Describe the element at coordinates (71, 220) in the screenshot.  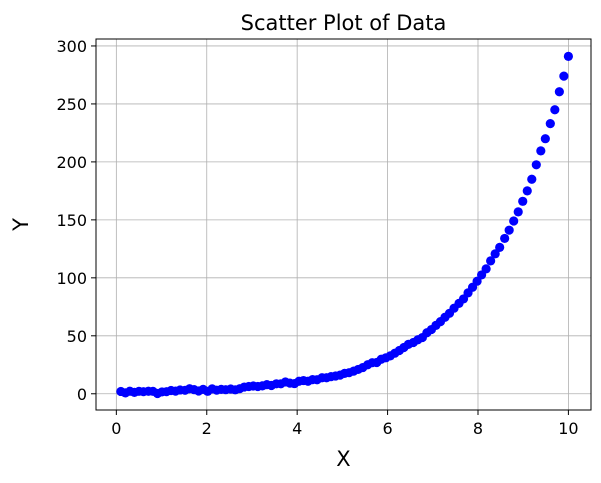
I see `y-tick-label: 150` at that location.